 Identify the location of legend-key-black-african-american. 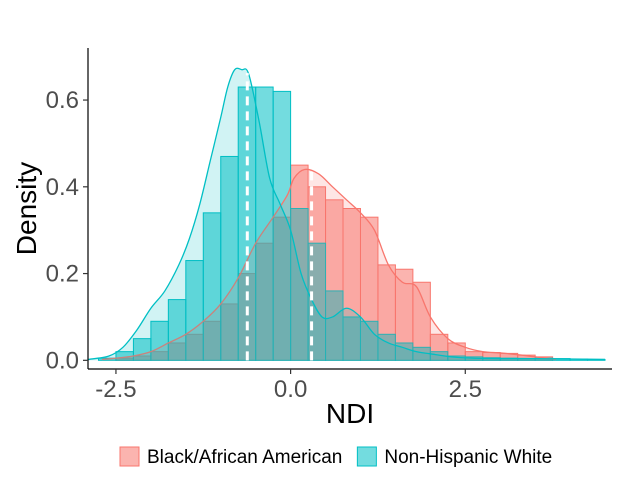
(129, 456).